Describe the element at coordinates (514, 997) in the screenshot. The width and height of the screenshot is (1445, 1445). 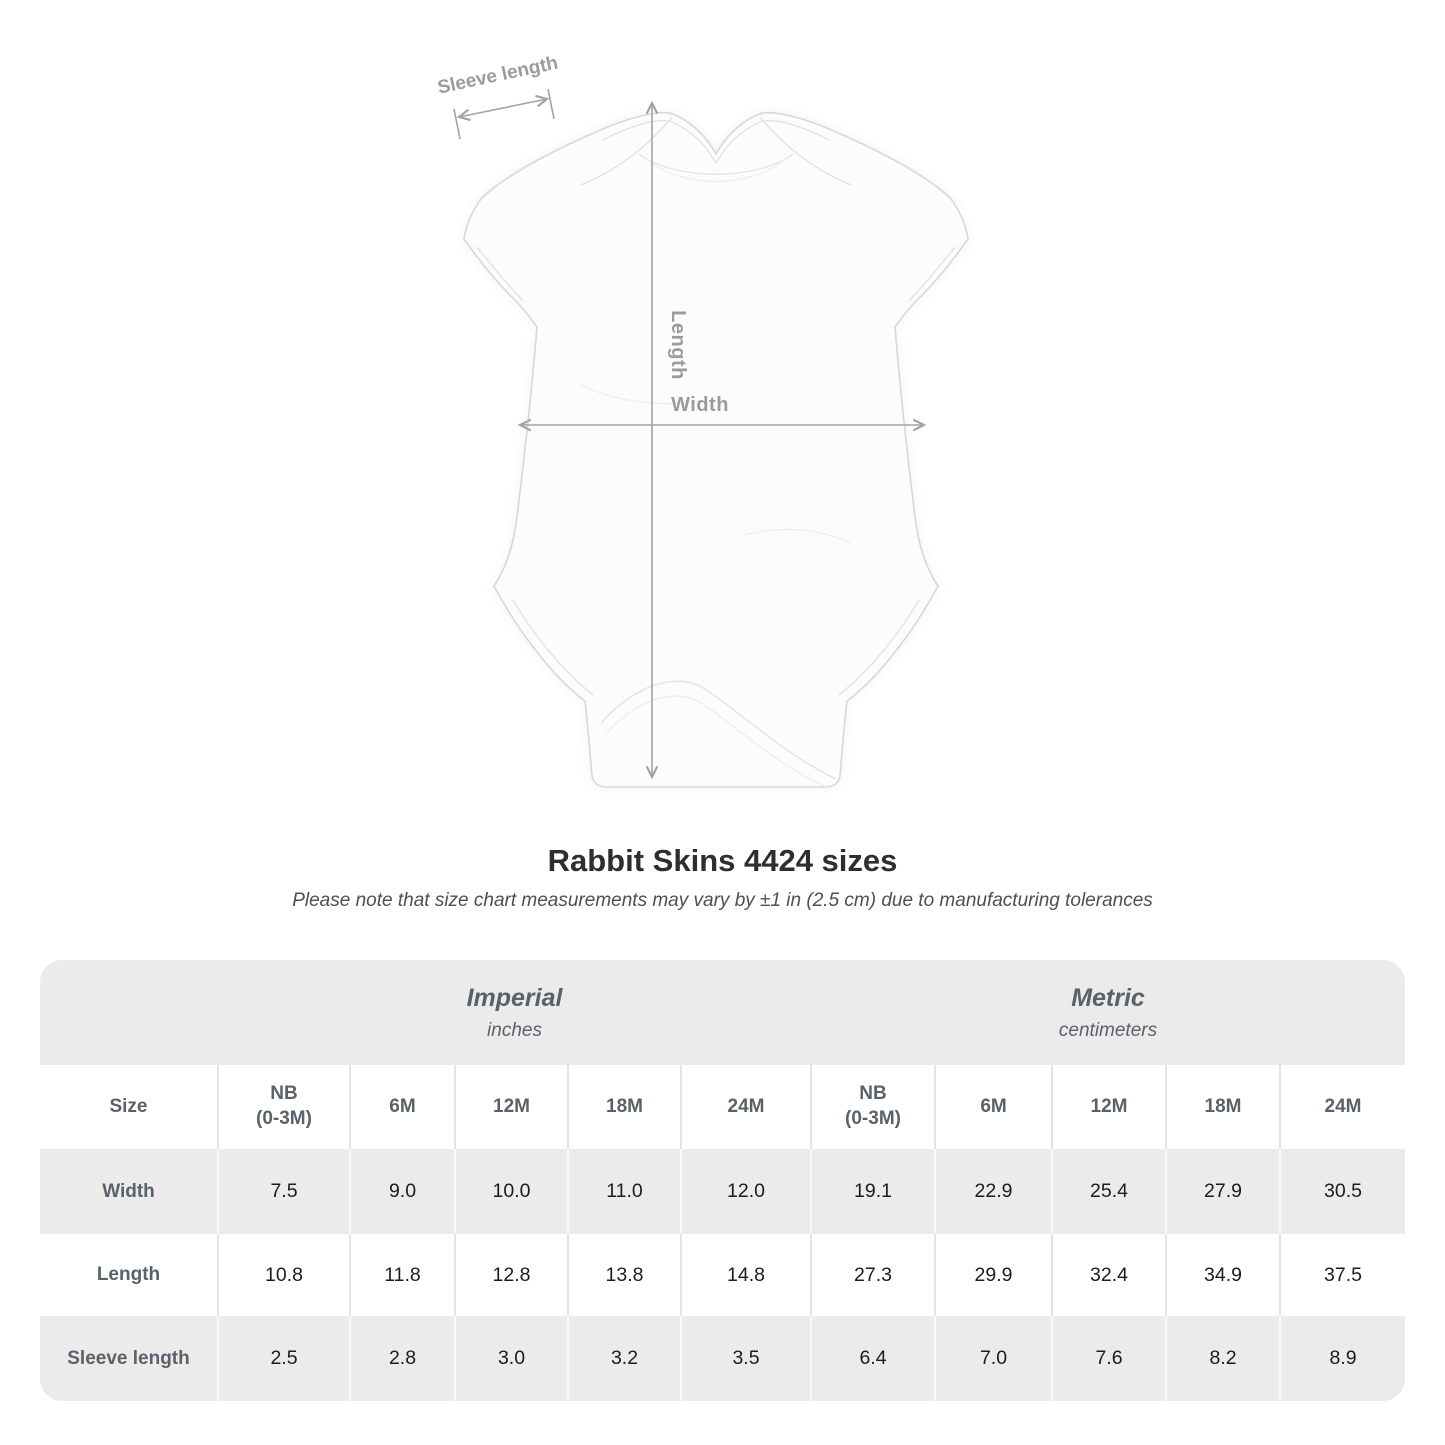
I see `unit-group-label: Imperial` at that location.